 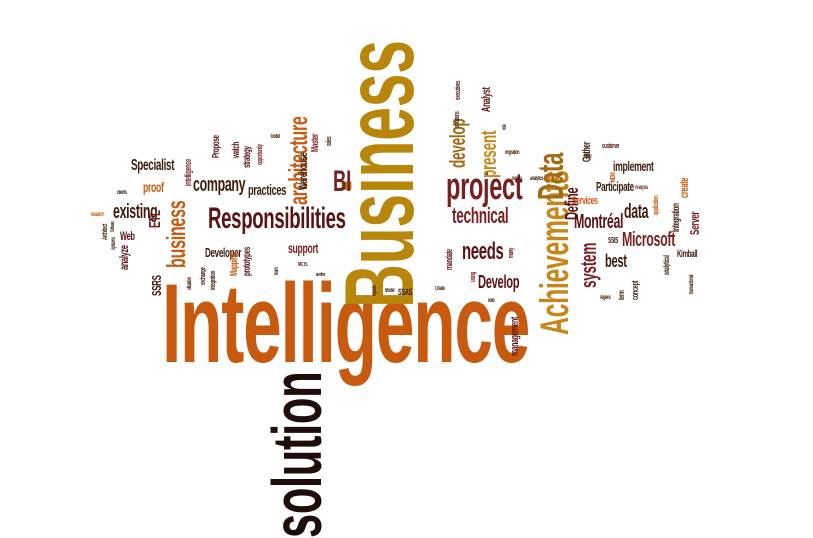 I want to click on word-analytics: analytics, so click(x=537, y=179).